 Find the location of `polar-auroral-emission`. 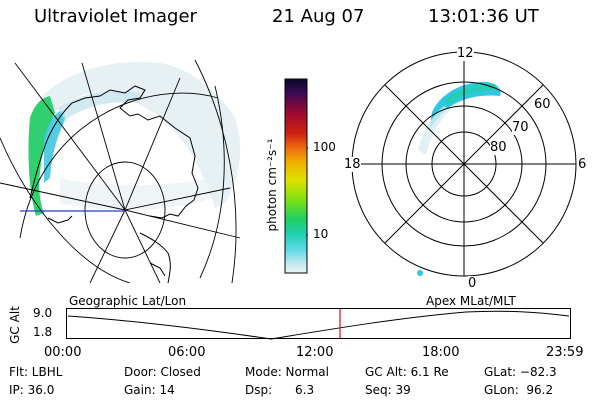

polar-auroral-emission is located at coordinates (459, 178).